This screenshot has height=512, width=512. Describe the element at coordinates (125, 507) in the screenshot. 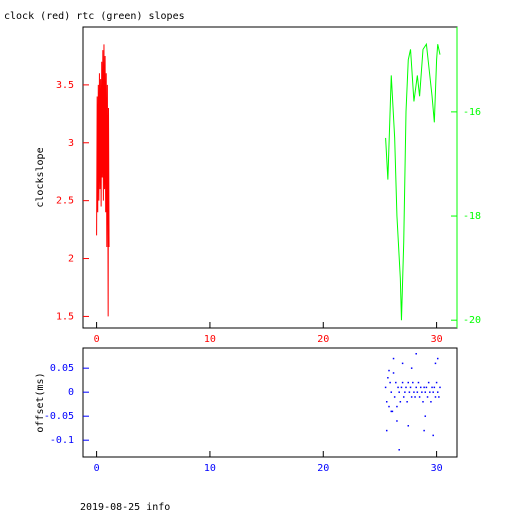

I see `footer: 2019-08-25 info` at that location.